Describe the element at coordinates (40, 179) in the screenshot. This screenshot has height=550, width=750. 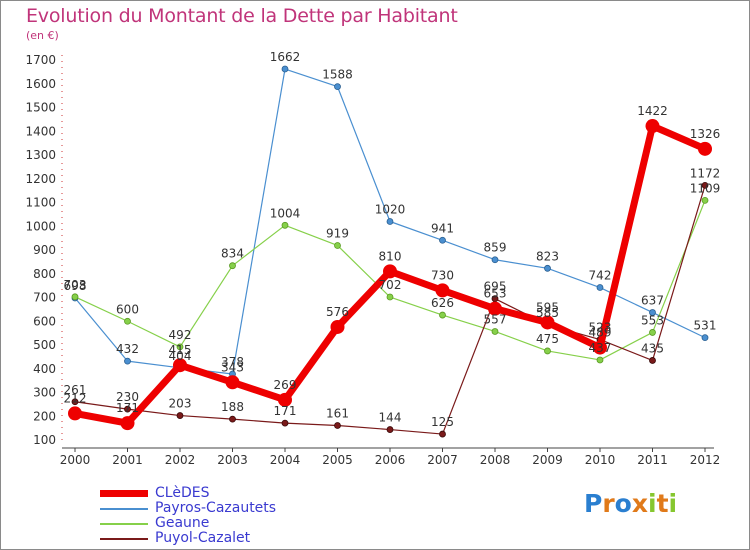
I see `y-tick-label: 1200` at that location.